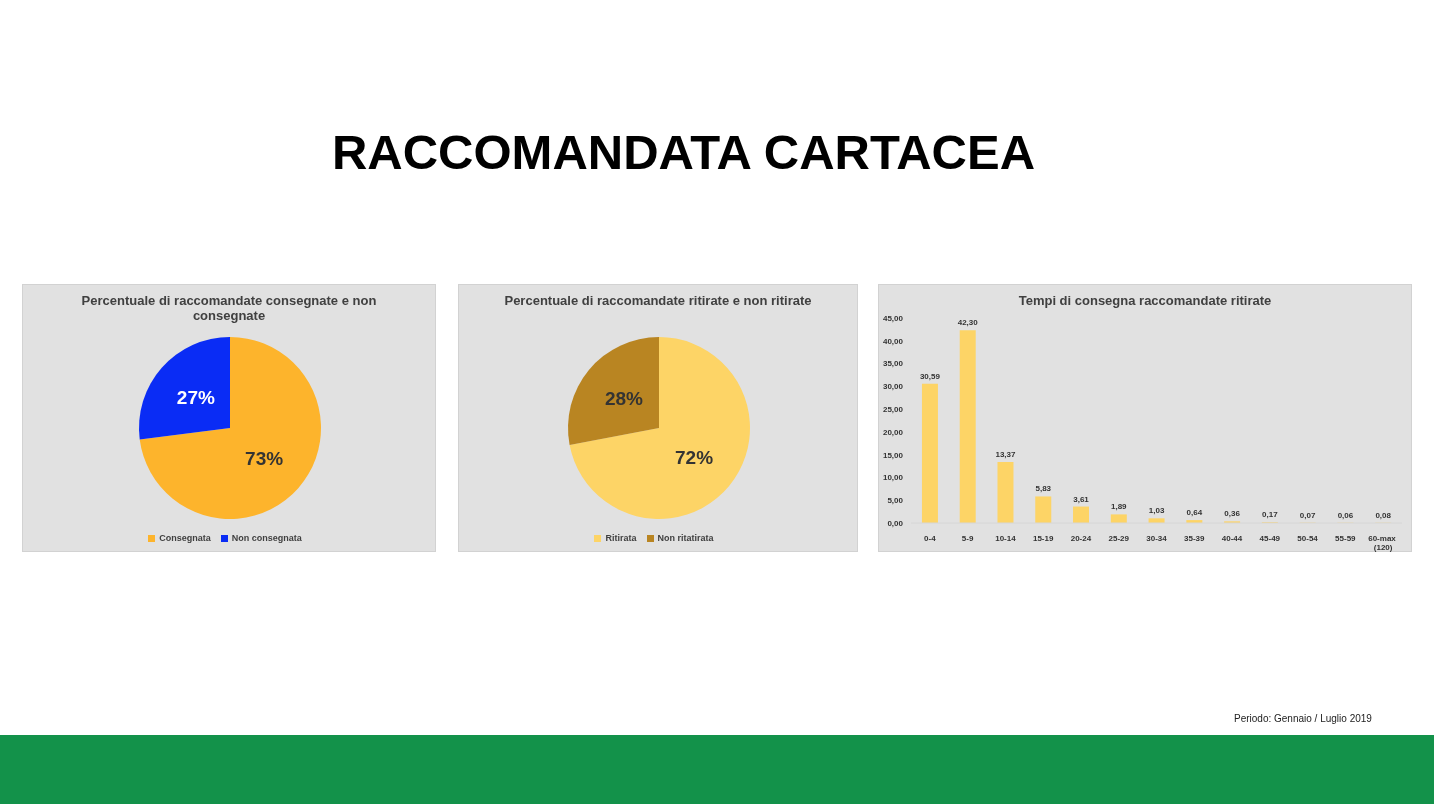 Image resolution: width=1434 pixels, height=804 pixels. I want to click on data-label: 0,64, so click(1194, 513).